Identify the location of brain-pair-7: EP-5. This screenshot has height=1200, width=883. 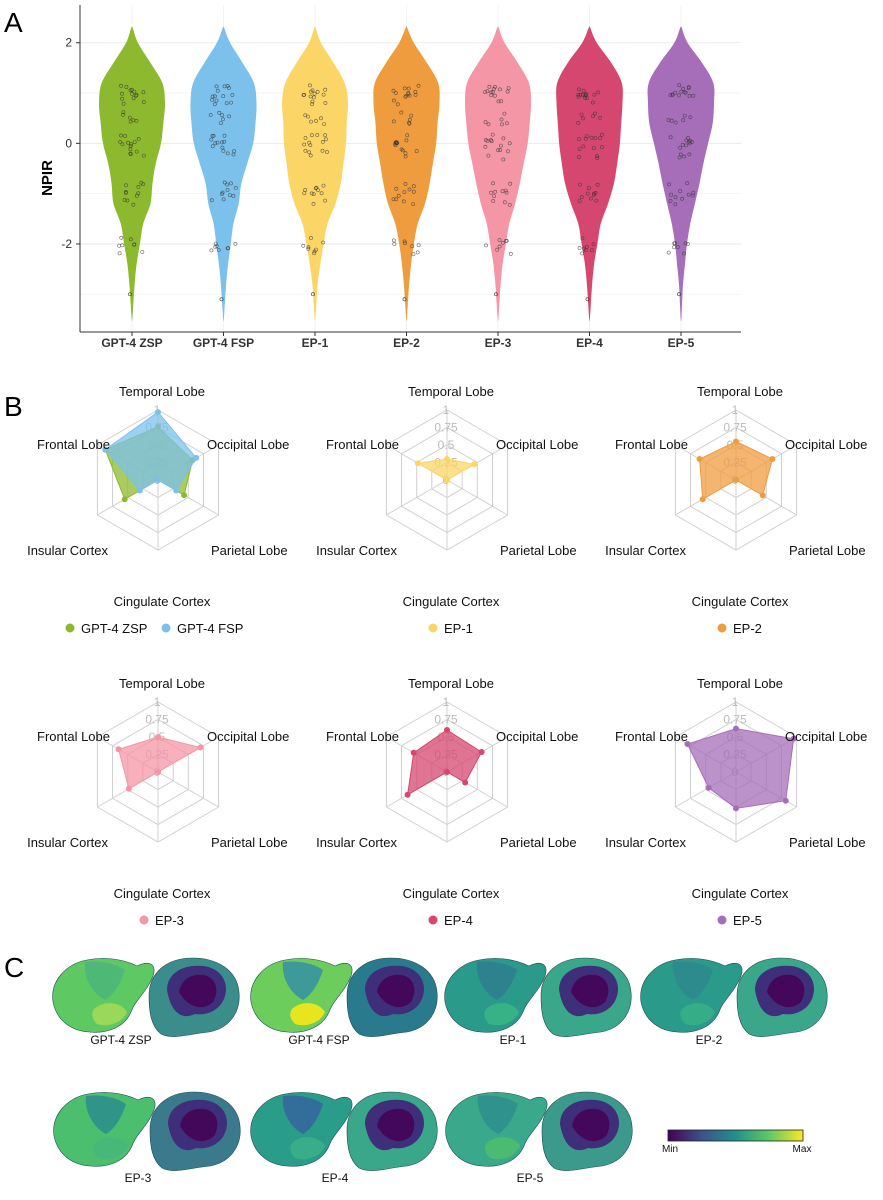
(539, 1138).